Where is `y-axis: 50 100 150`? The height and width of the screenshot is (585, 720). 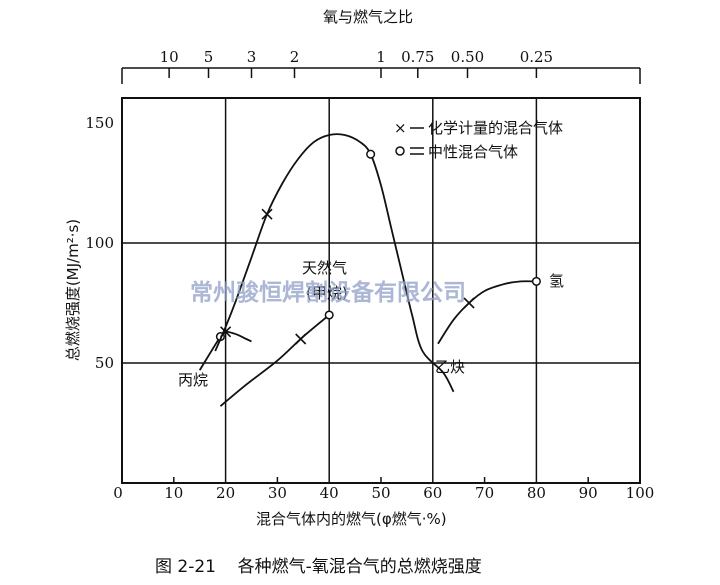 y-axis: 50 100 150 is located at coordinates (99, 243).